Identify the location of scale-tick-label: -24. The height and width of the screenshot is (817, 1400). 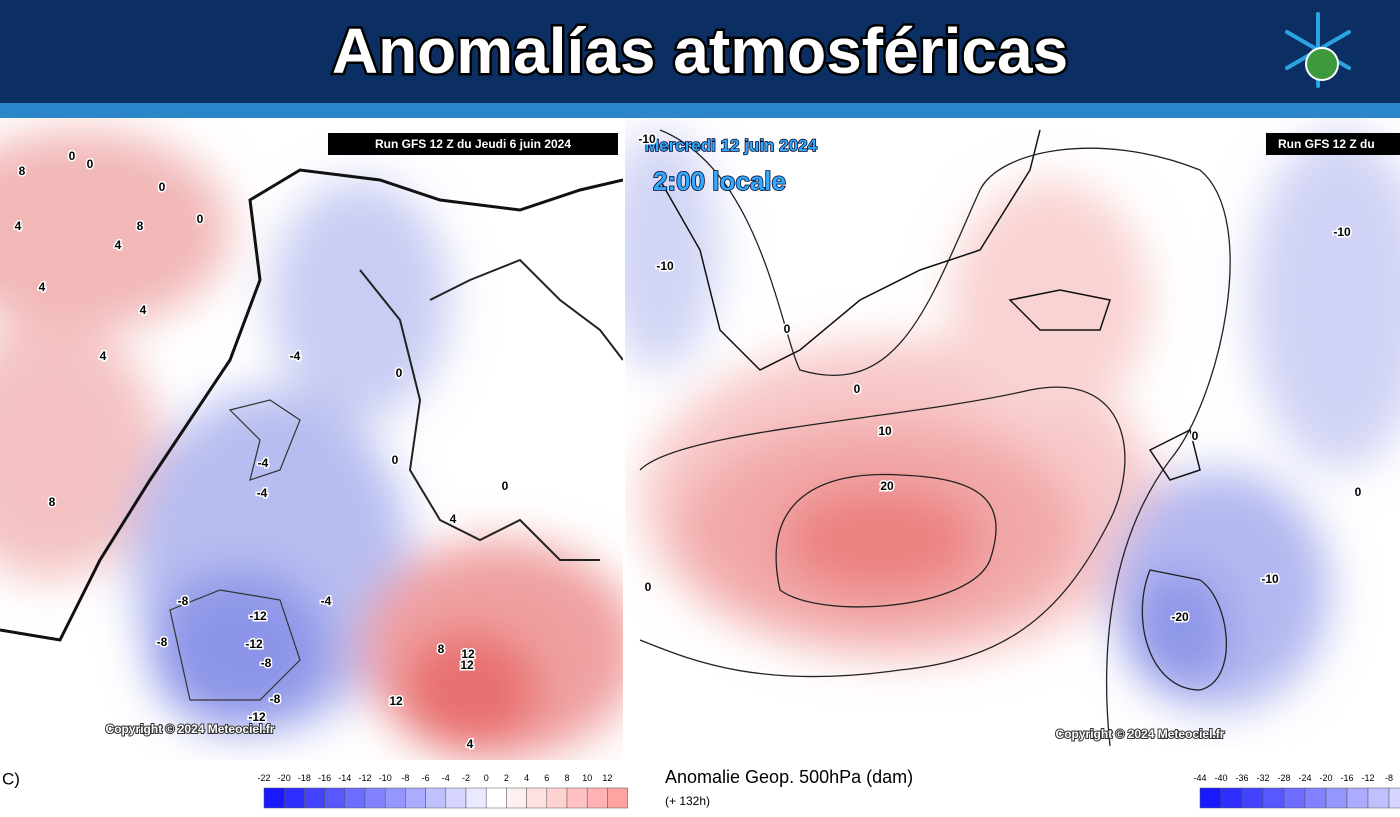
(1304, 778).